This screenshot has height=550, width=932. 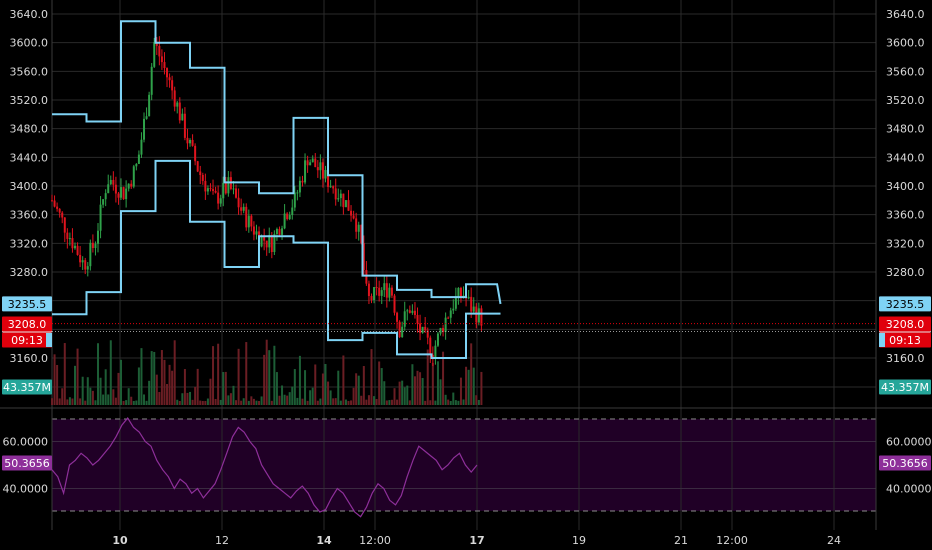 What do you see at coordinates (324, 540) in the screenshot?
I see `x-tick-label: 14` at bounding box center [324, 540].